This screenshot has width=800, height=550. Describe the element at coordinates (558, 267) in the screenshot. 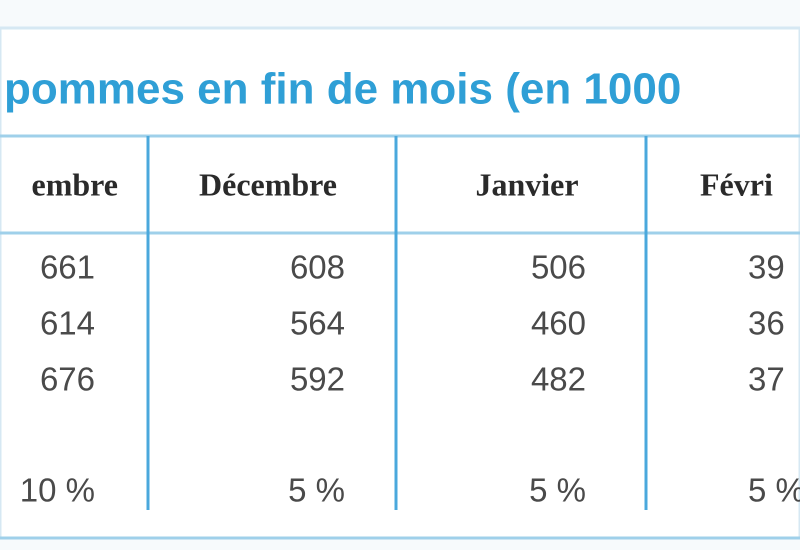

I see `table-cell: 506` at that location.